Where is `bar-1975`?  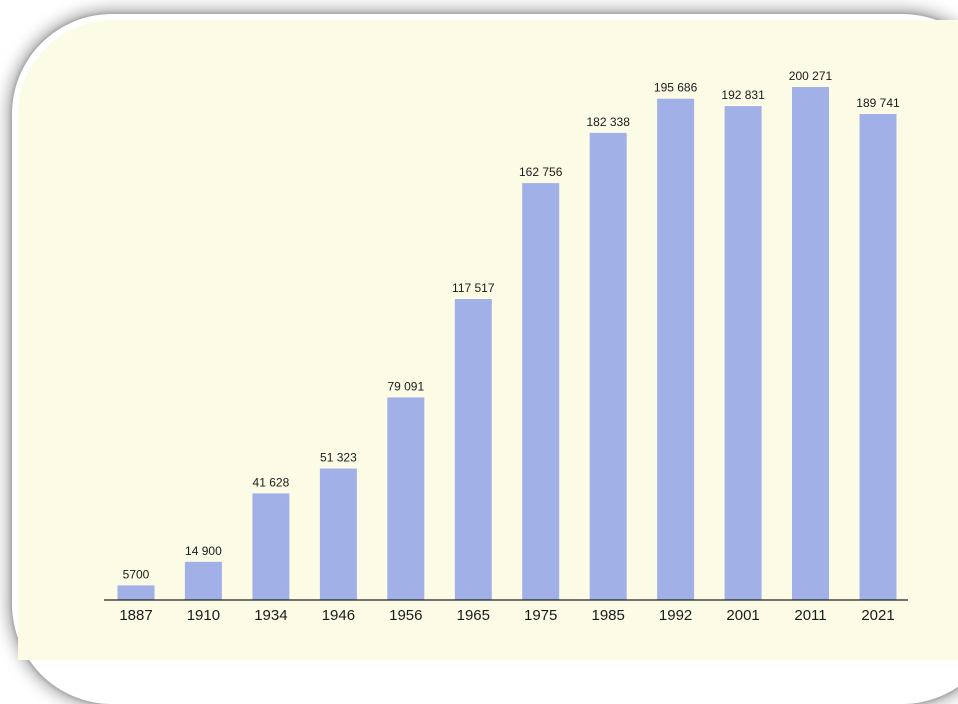 bar-1975 is located at coordinates (541, 391).